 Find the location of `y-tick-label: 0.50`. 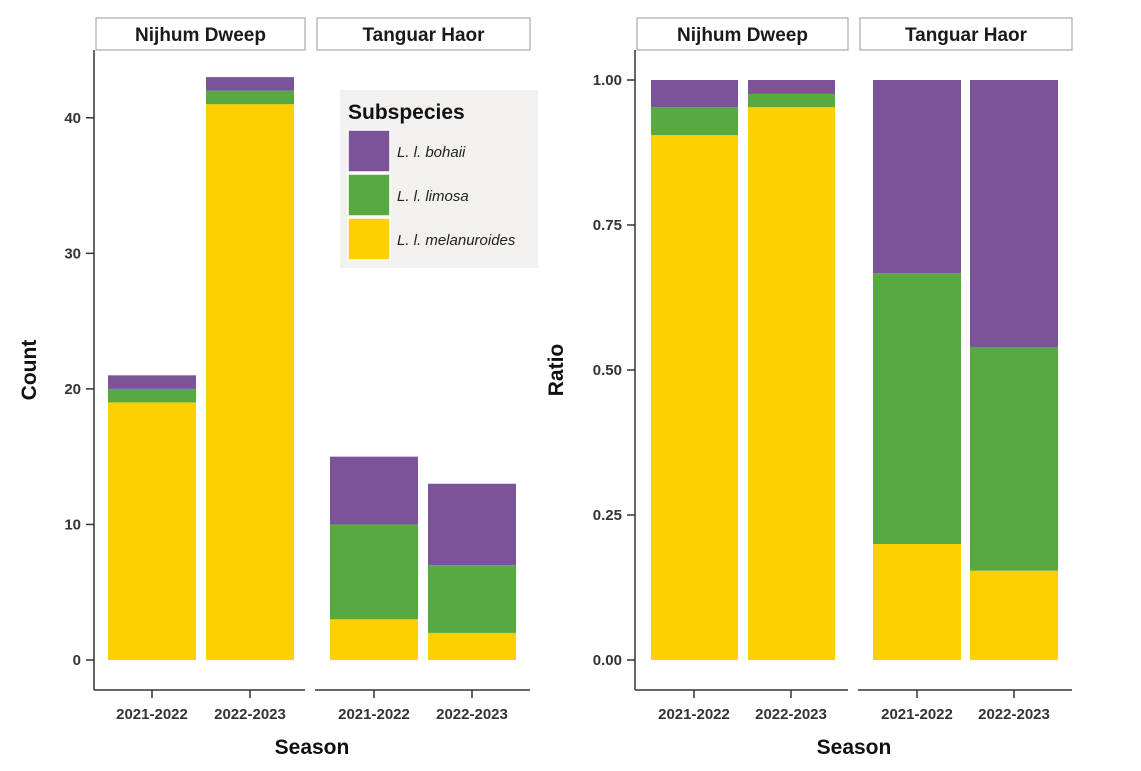

y-tick-label: 0.50 is located at coordinates (607, 370).